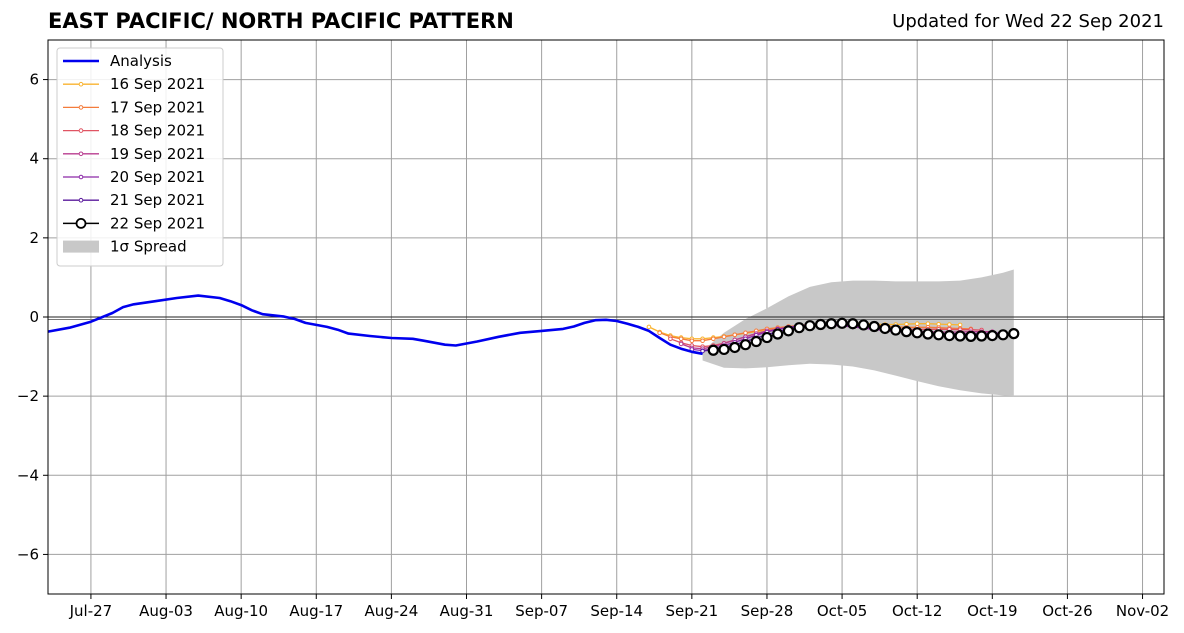 This screenshot has width=1184, height=633. What do you see at coordinates (34, 238) in the screenshot?
I see `y-tick-label: 2` at bounding box center [34, 238].